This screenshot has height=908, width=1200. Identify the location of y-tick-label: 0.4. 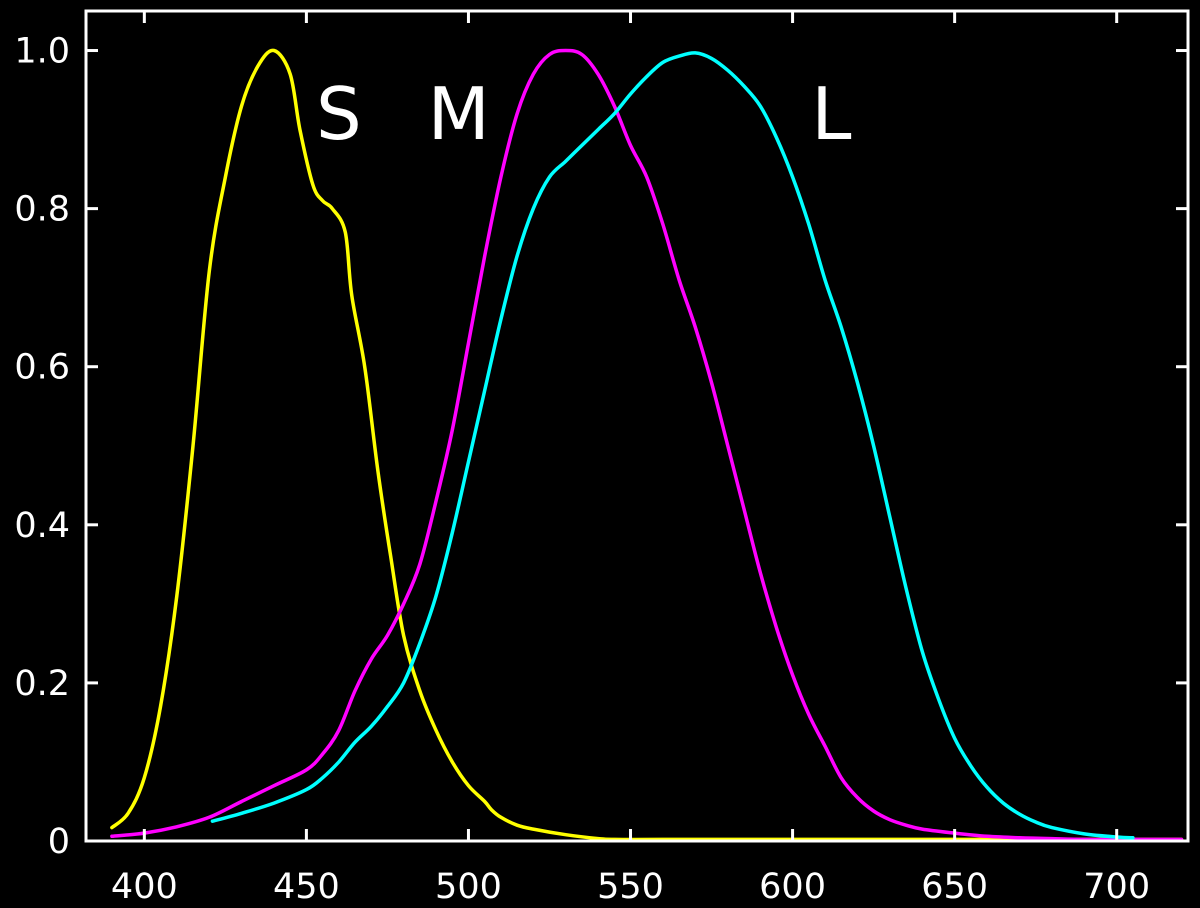
(42, 526).